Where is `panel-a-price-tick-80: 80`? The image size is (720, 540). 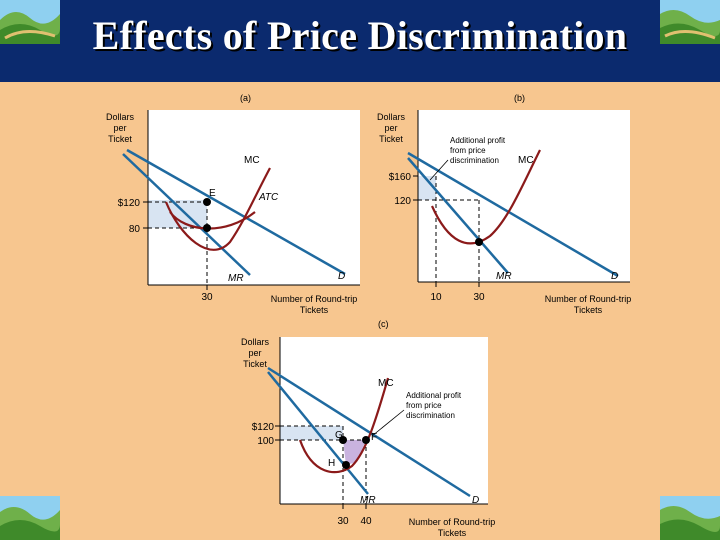
panel-a-price-tick-80: 80 is located at coordinates (135, 229).